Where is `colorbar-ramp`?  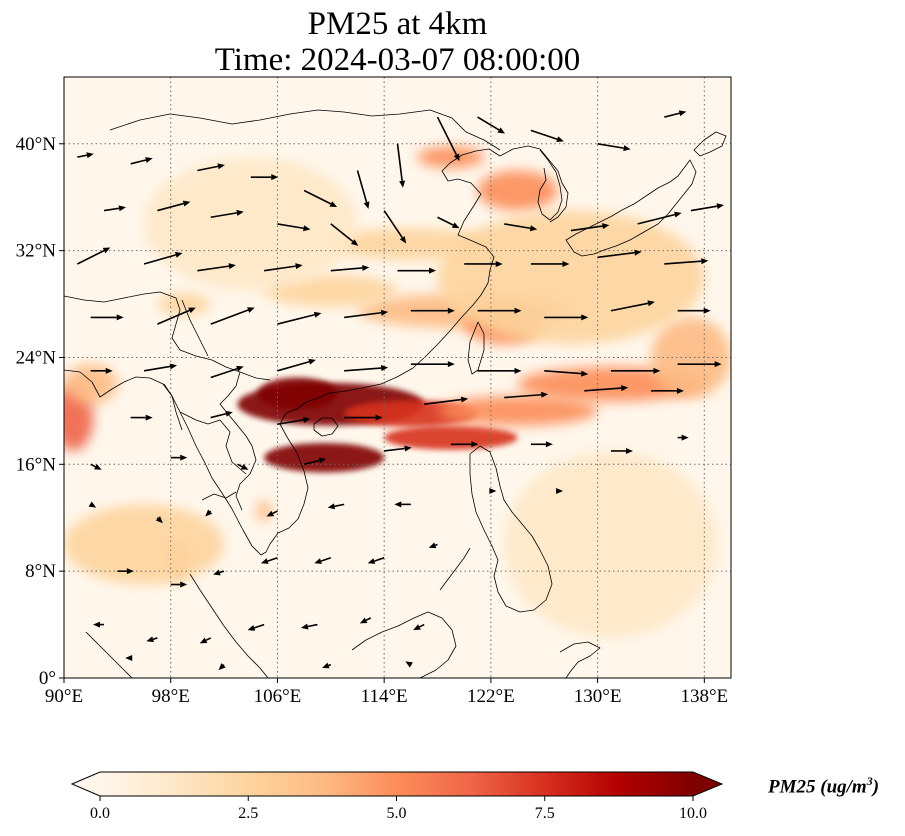 colorbar-ramp is located at coordinates (396, 784).